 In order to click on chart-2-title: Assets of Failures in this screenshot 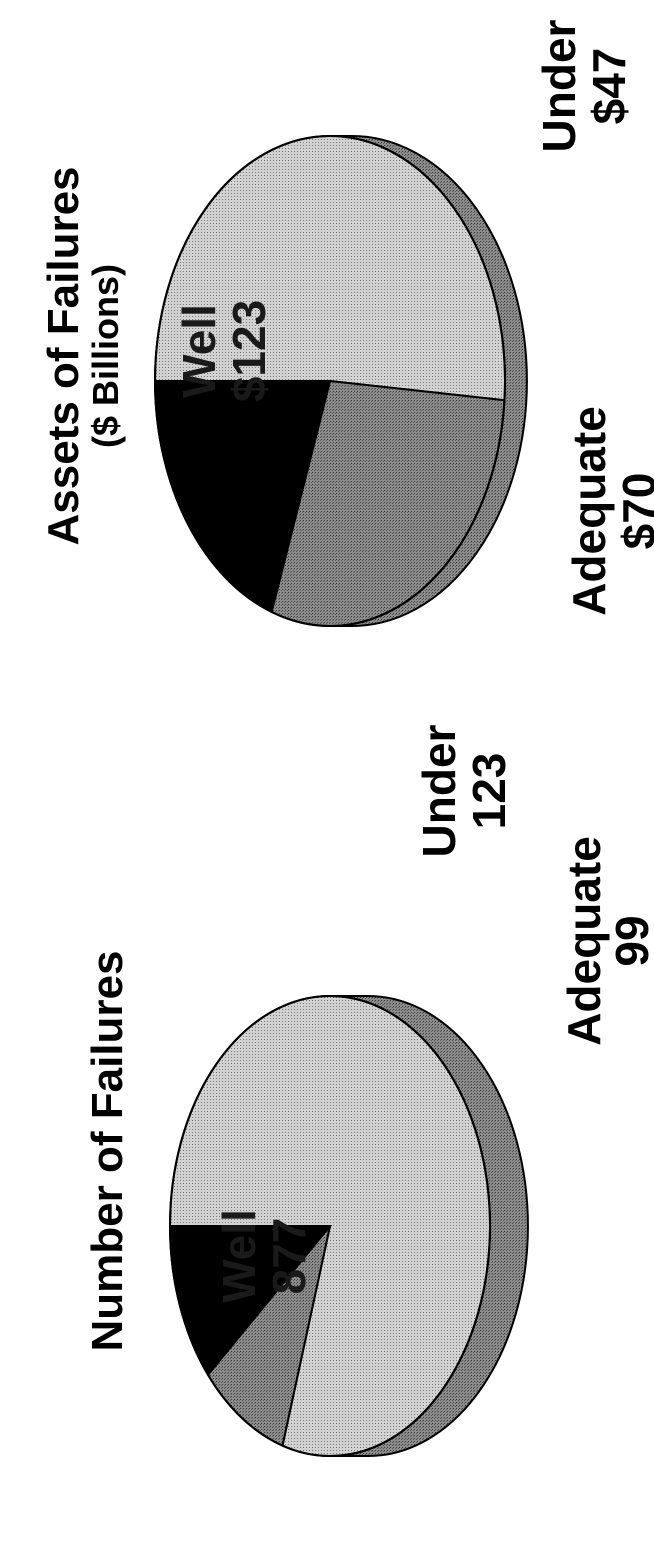, I will do `click(63, 355)`.